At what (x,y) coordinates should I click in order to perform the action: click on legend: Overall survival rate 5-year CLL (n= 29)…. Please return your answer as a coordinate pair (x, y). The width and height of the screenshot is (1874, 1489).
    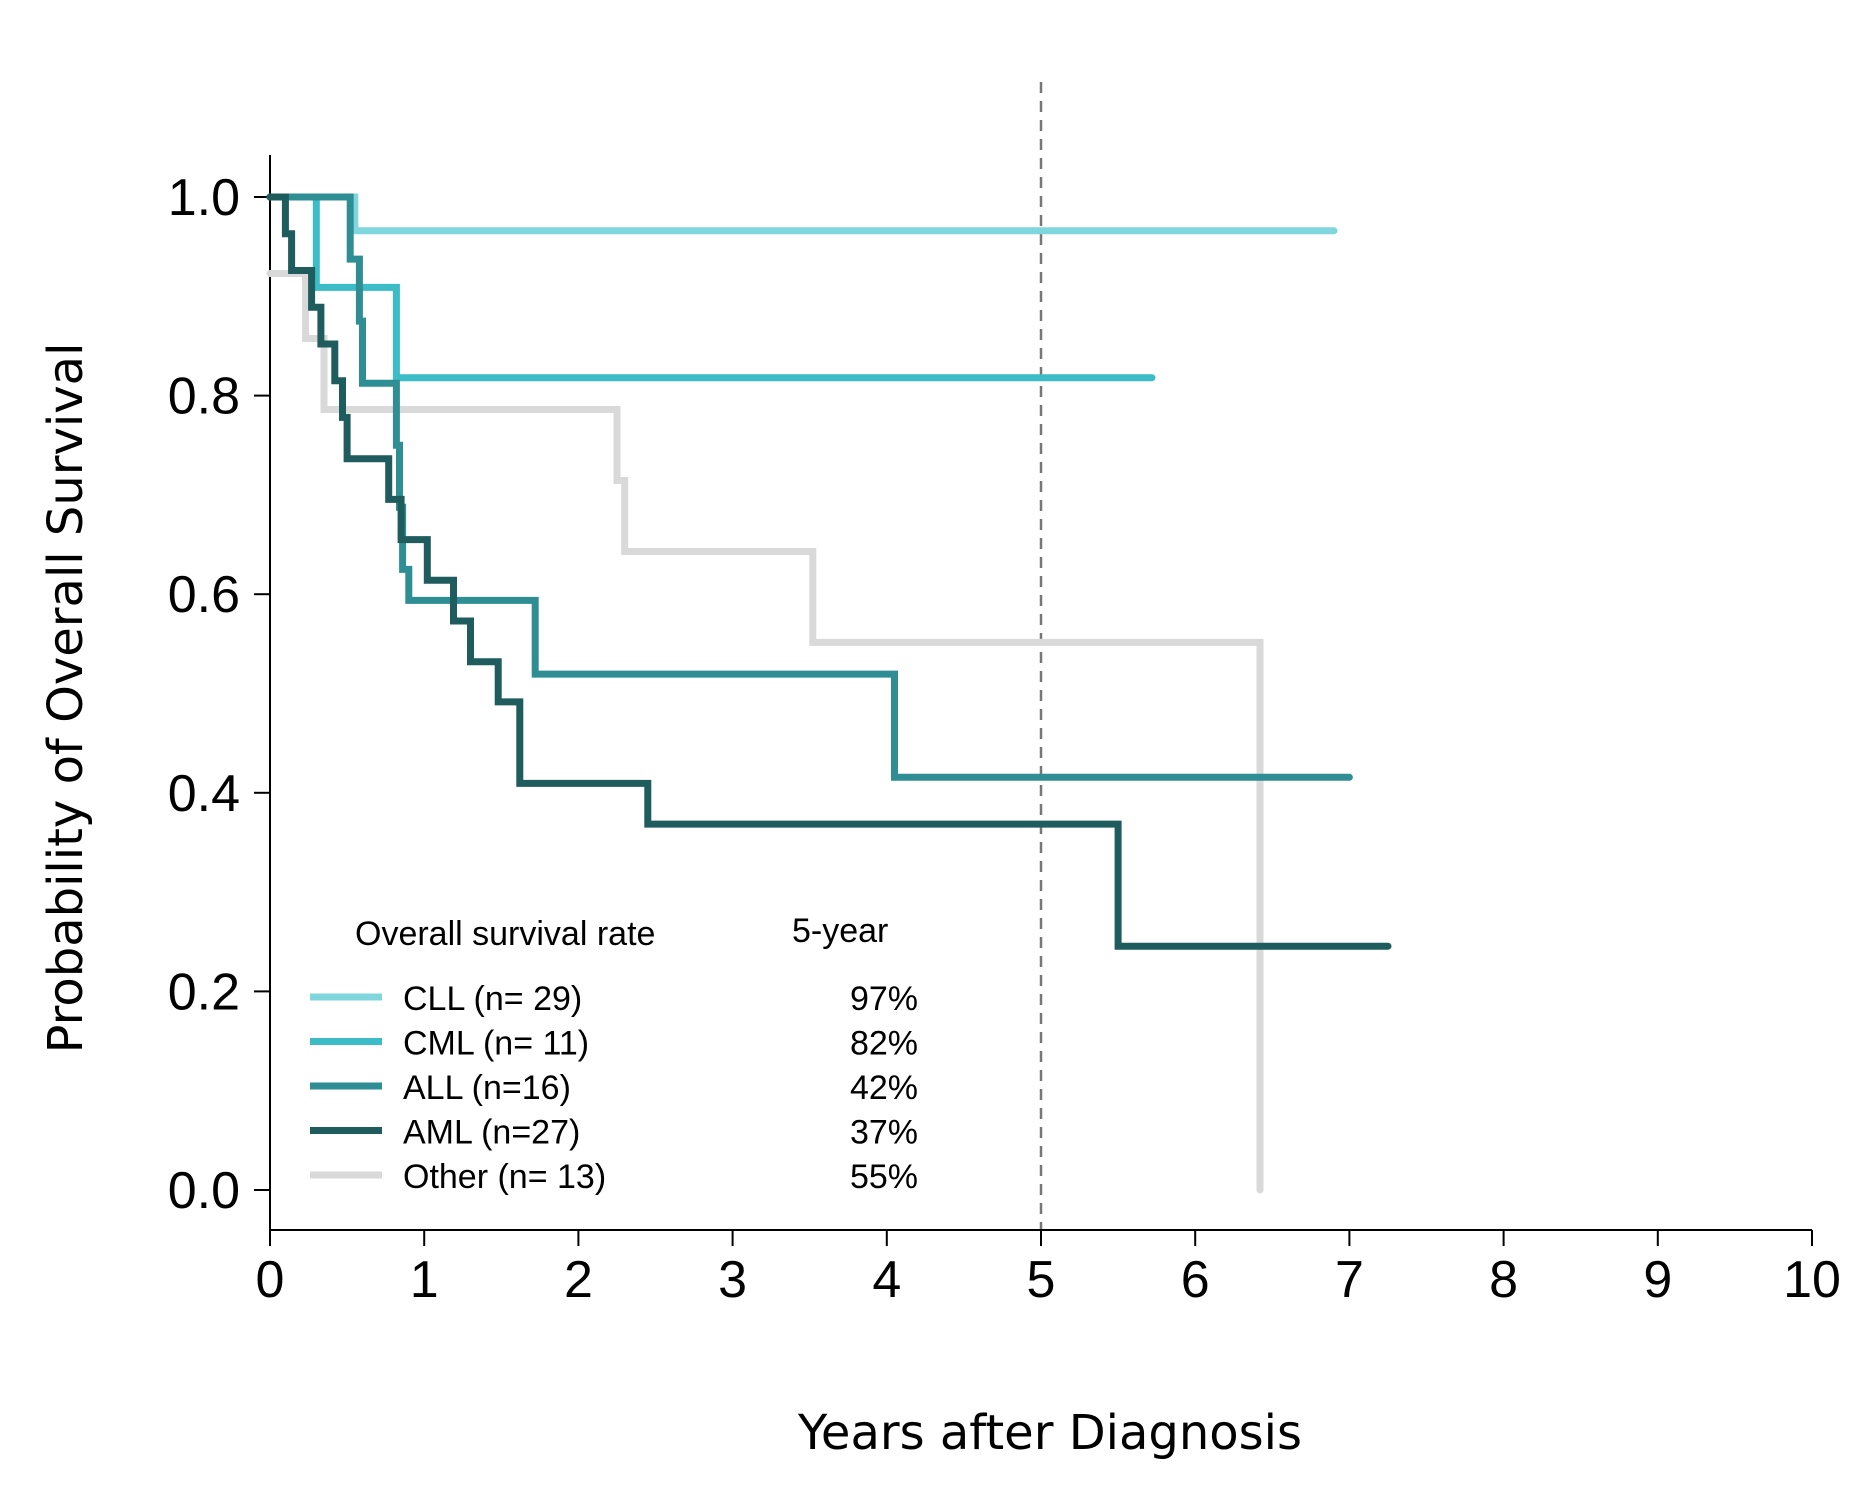
    Looking at the image, I should click on (614, 1054).